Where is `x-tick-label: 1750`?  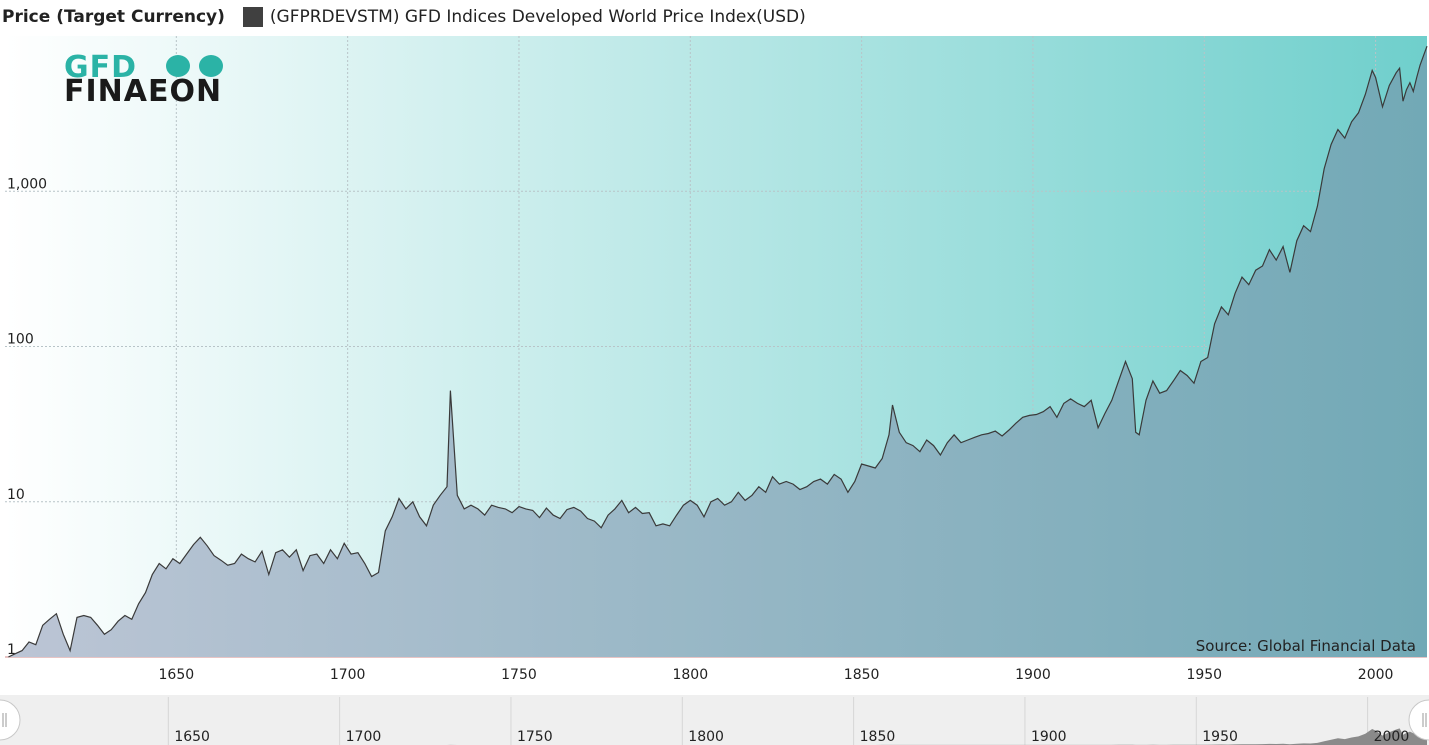 x-tick-label: 1750 is located at coordinates (519, 675).